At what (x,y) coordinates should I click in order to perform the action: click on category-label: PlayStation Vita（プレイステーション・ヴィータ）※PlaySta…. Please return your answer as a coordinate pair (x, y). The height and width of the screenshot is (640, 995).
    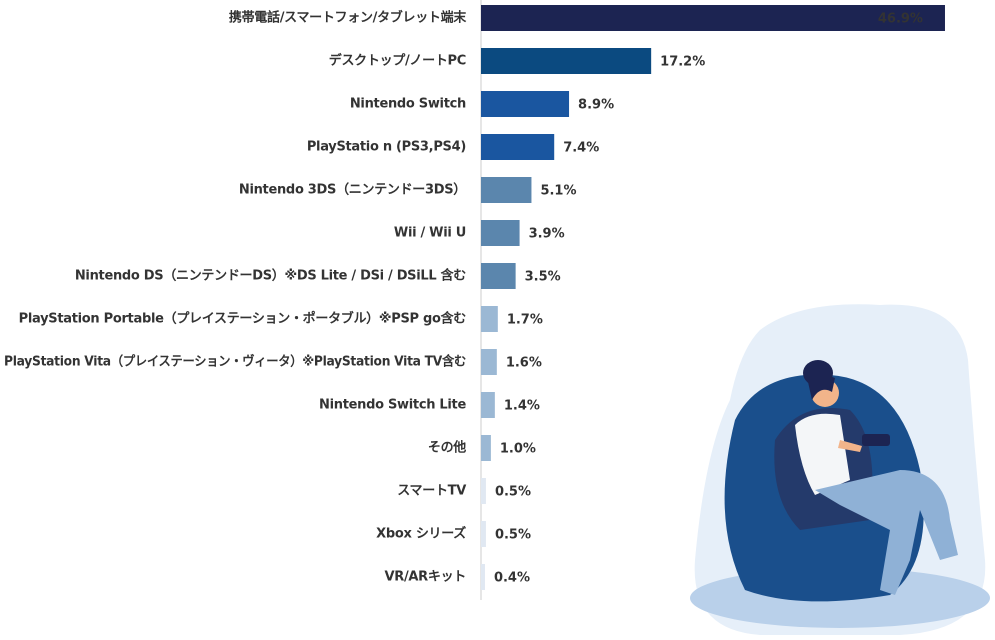
    Looking at the image, I should click on (235, 362).